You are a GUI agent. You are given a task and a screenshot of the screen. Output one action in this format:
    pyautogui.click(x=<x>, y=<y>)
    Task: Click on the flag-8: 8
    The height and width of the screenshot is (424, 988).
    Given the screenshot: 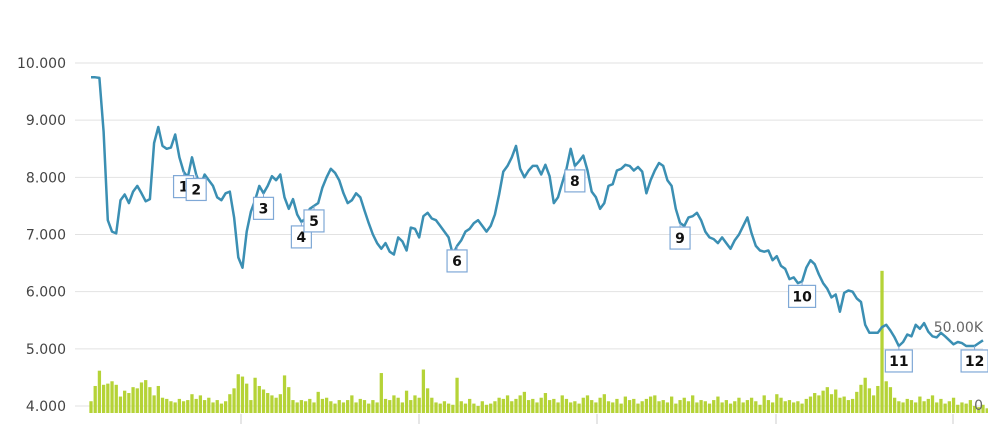 What is the action you would take?
    pyautogui.click(x=575, y=179)
    